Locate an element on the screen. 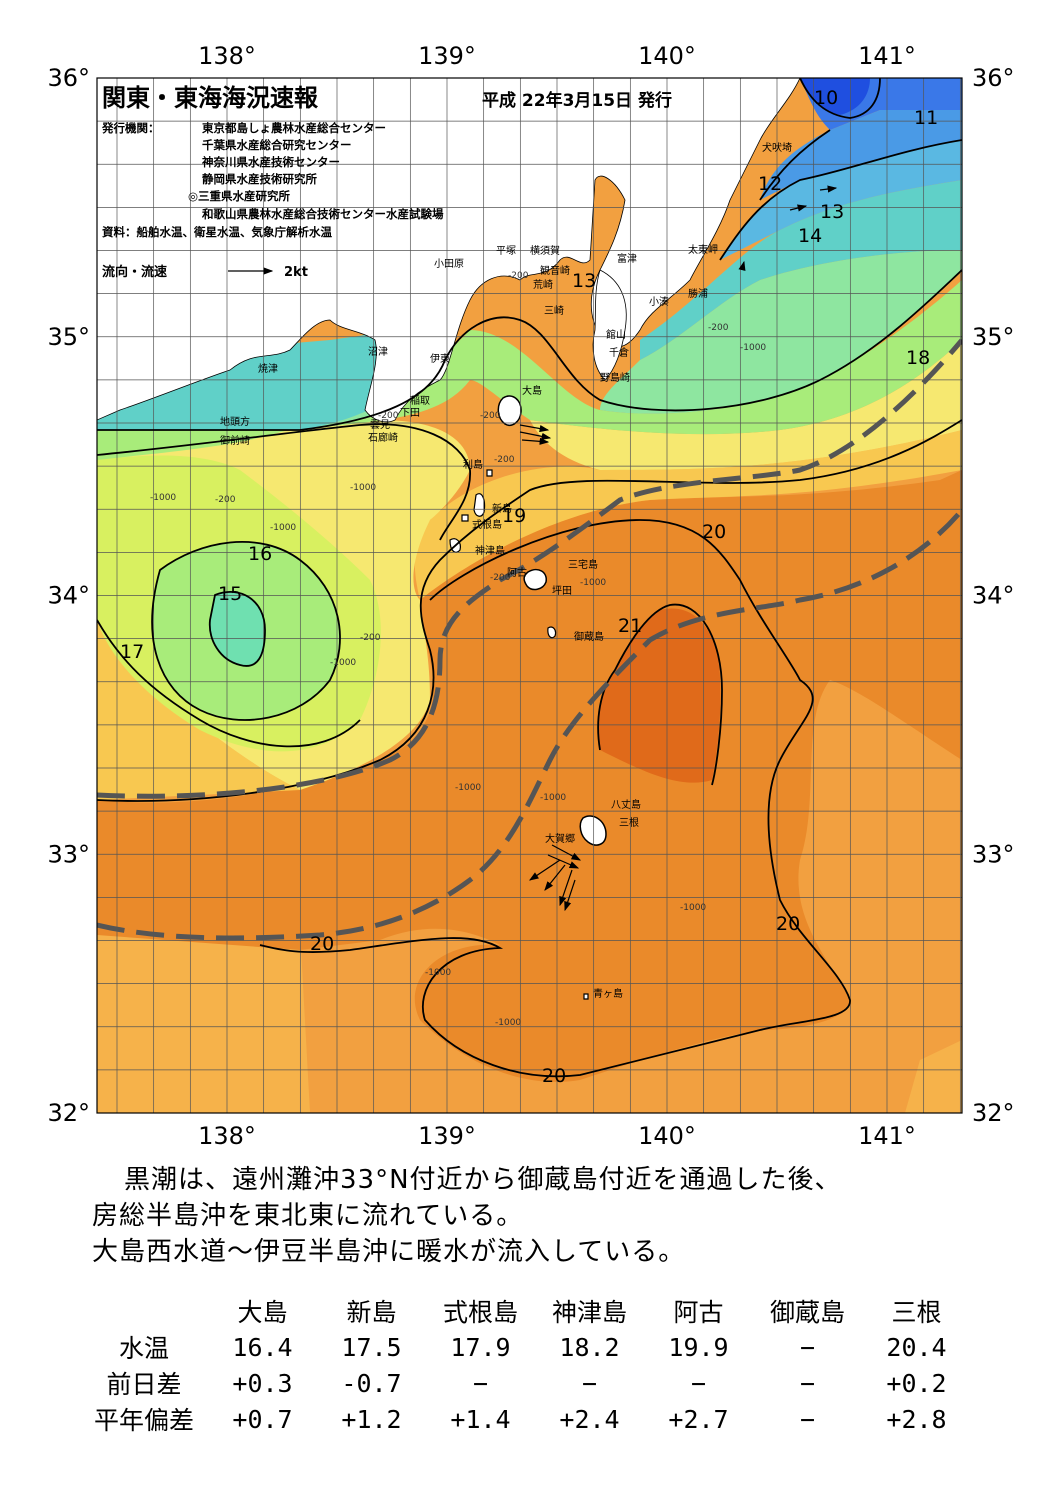  lat-tick-label: 35° is located at coordinates (68, 337).